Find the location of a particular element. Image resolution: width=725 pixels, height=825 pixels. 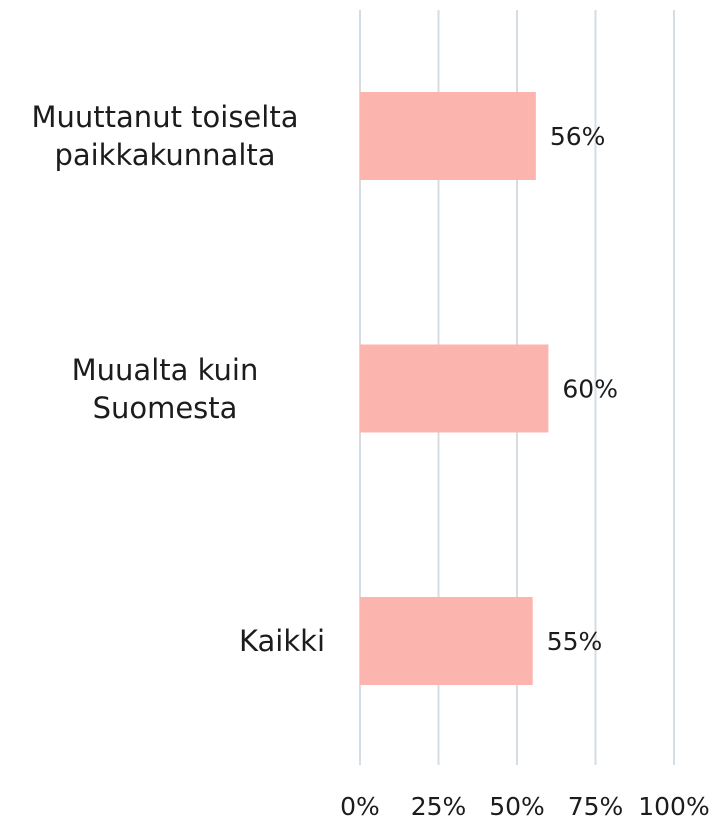

x-tick-label: 50% is located at coordinates (517, 806).